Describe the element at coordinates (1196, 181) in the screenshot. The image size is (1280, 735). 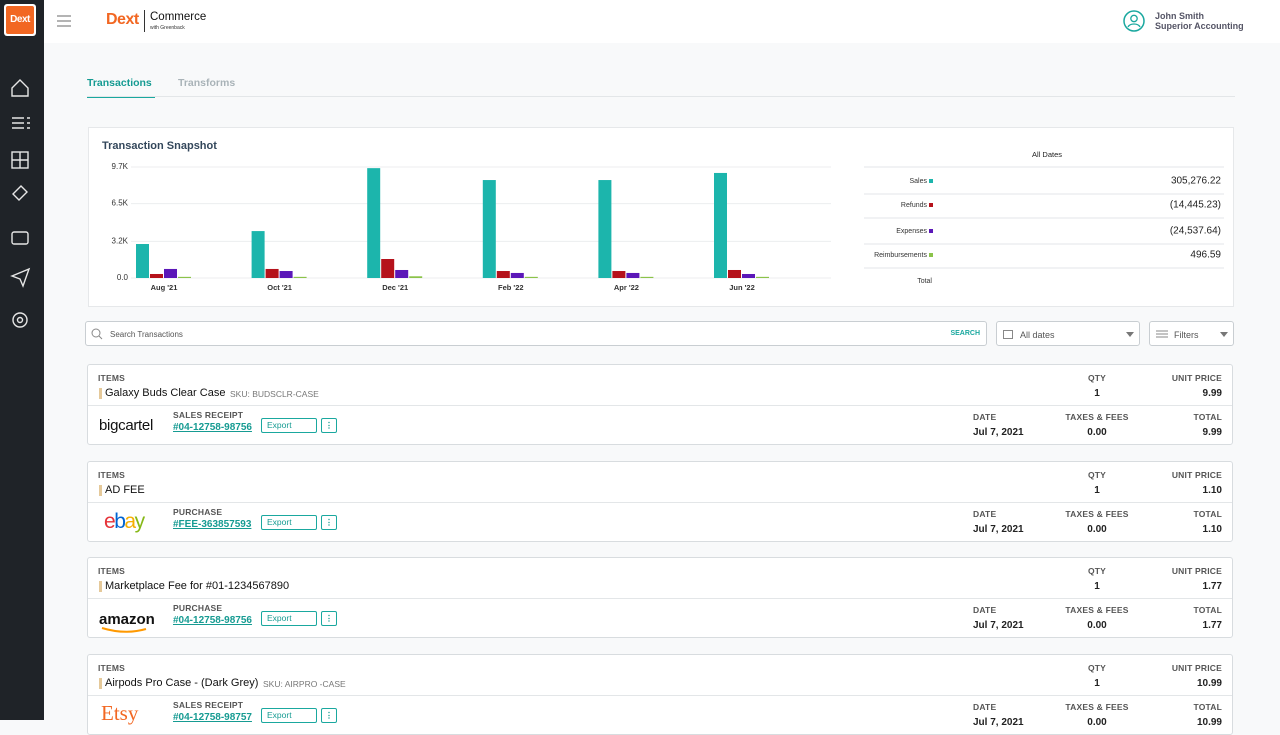
I see `summary-value: 305,276.22` at that location.